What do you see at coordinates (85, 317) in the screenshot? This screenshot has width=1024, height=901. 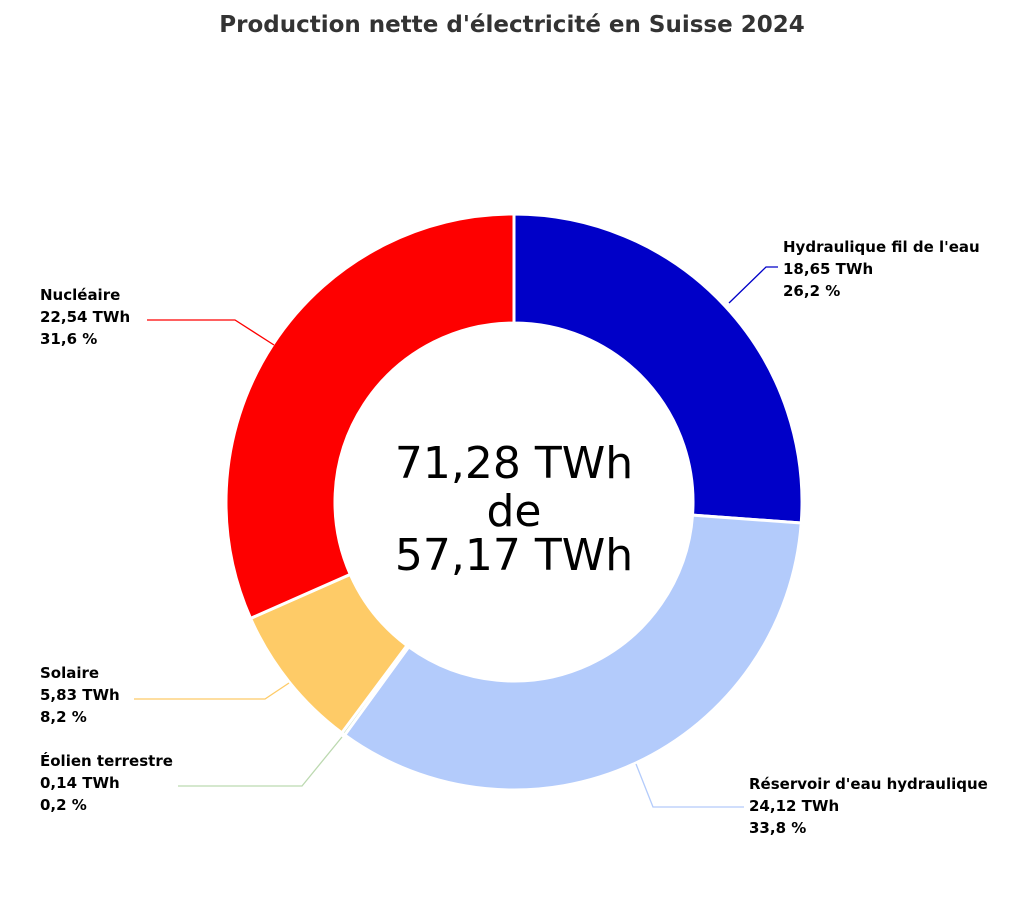 I see `label-value-nucleaire: 22,54 TWh` at bounding box center [85, 317].